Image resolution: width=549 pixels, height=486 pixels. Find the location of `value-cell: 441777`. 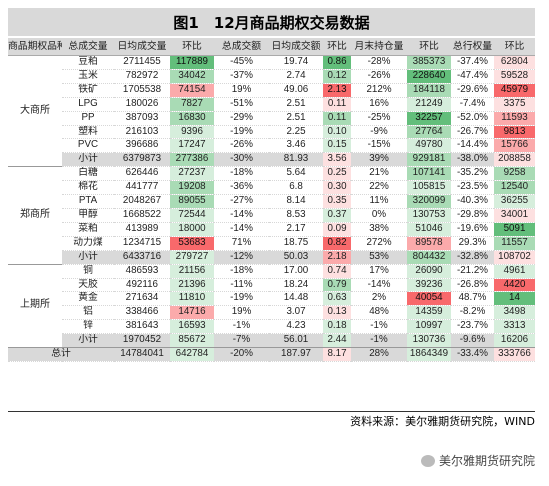

value-cell: 441777 is located at coordinates (142, 188).